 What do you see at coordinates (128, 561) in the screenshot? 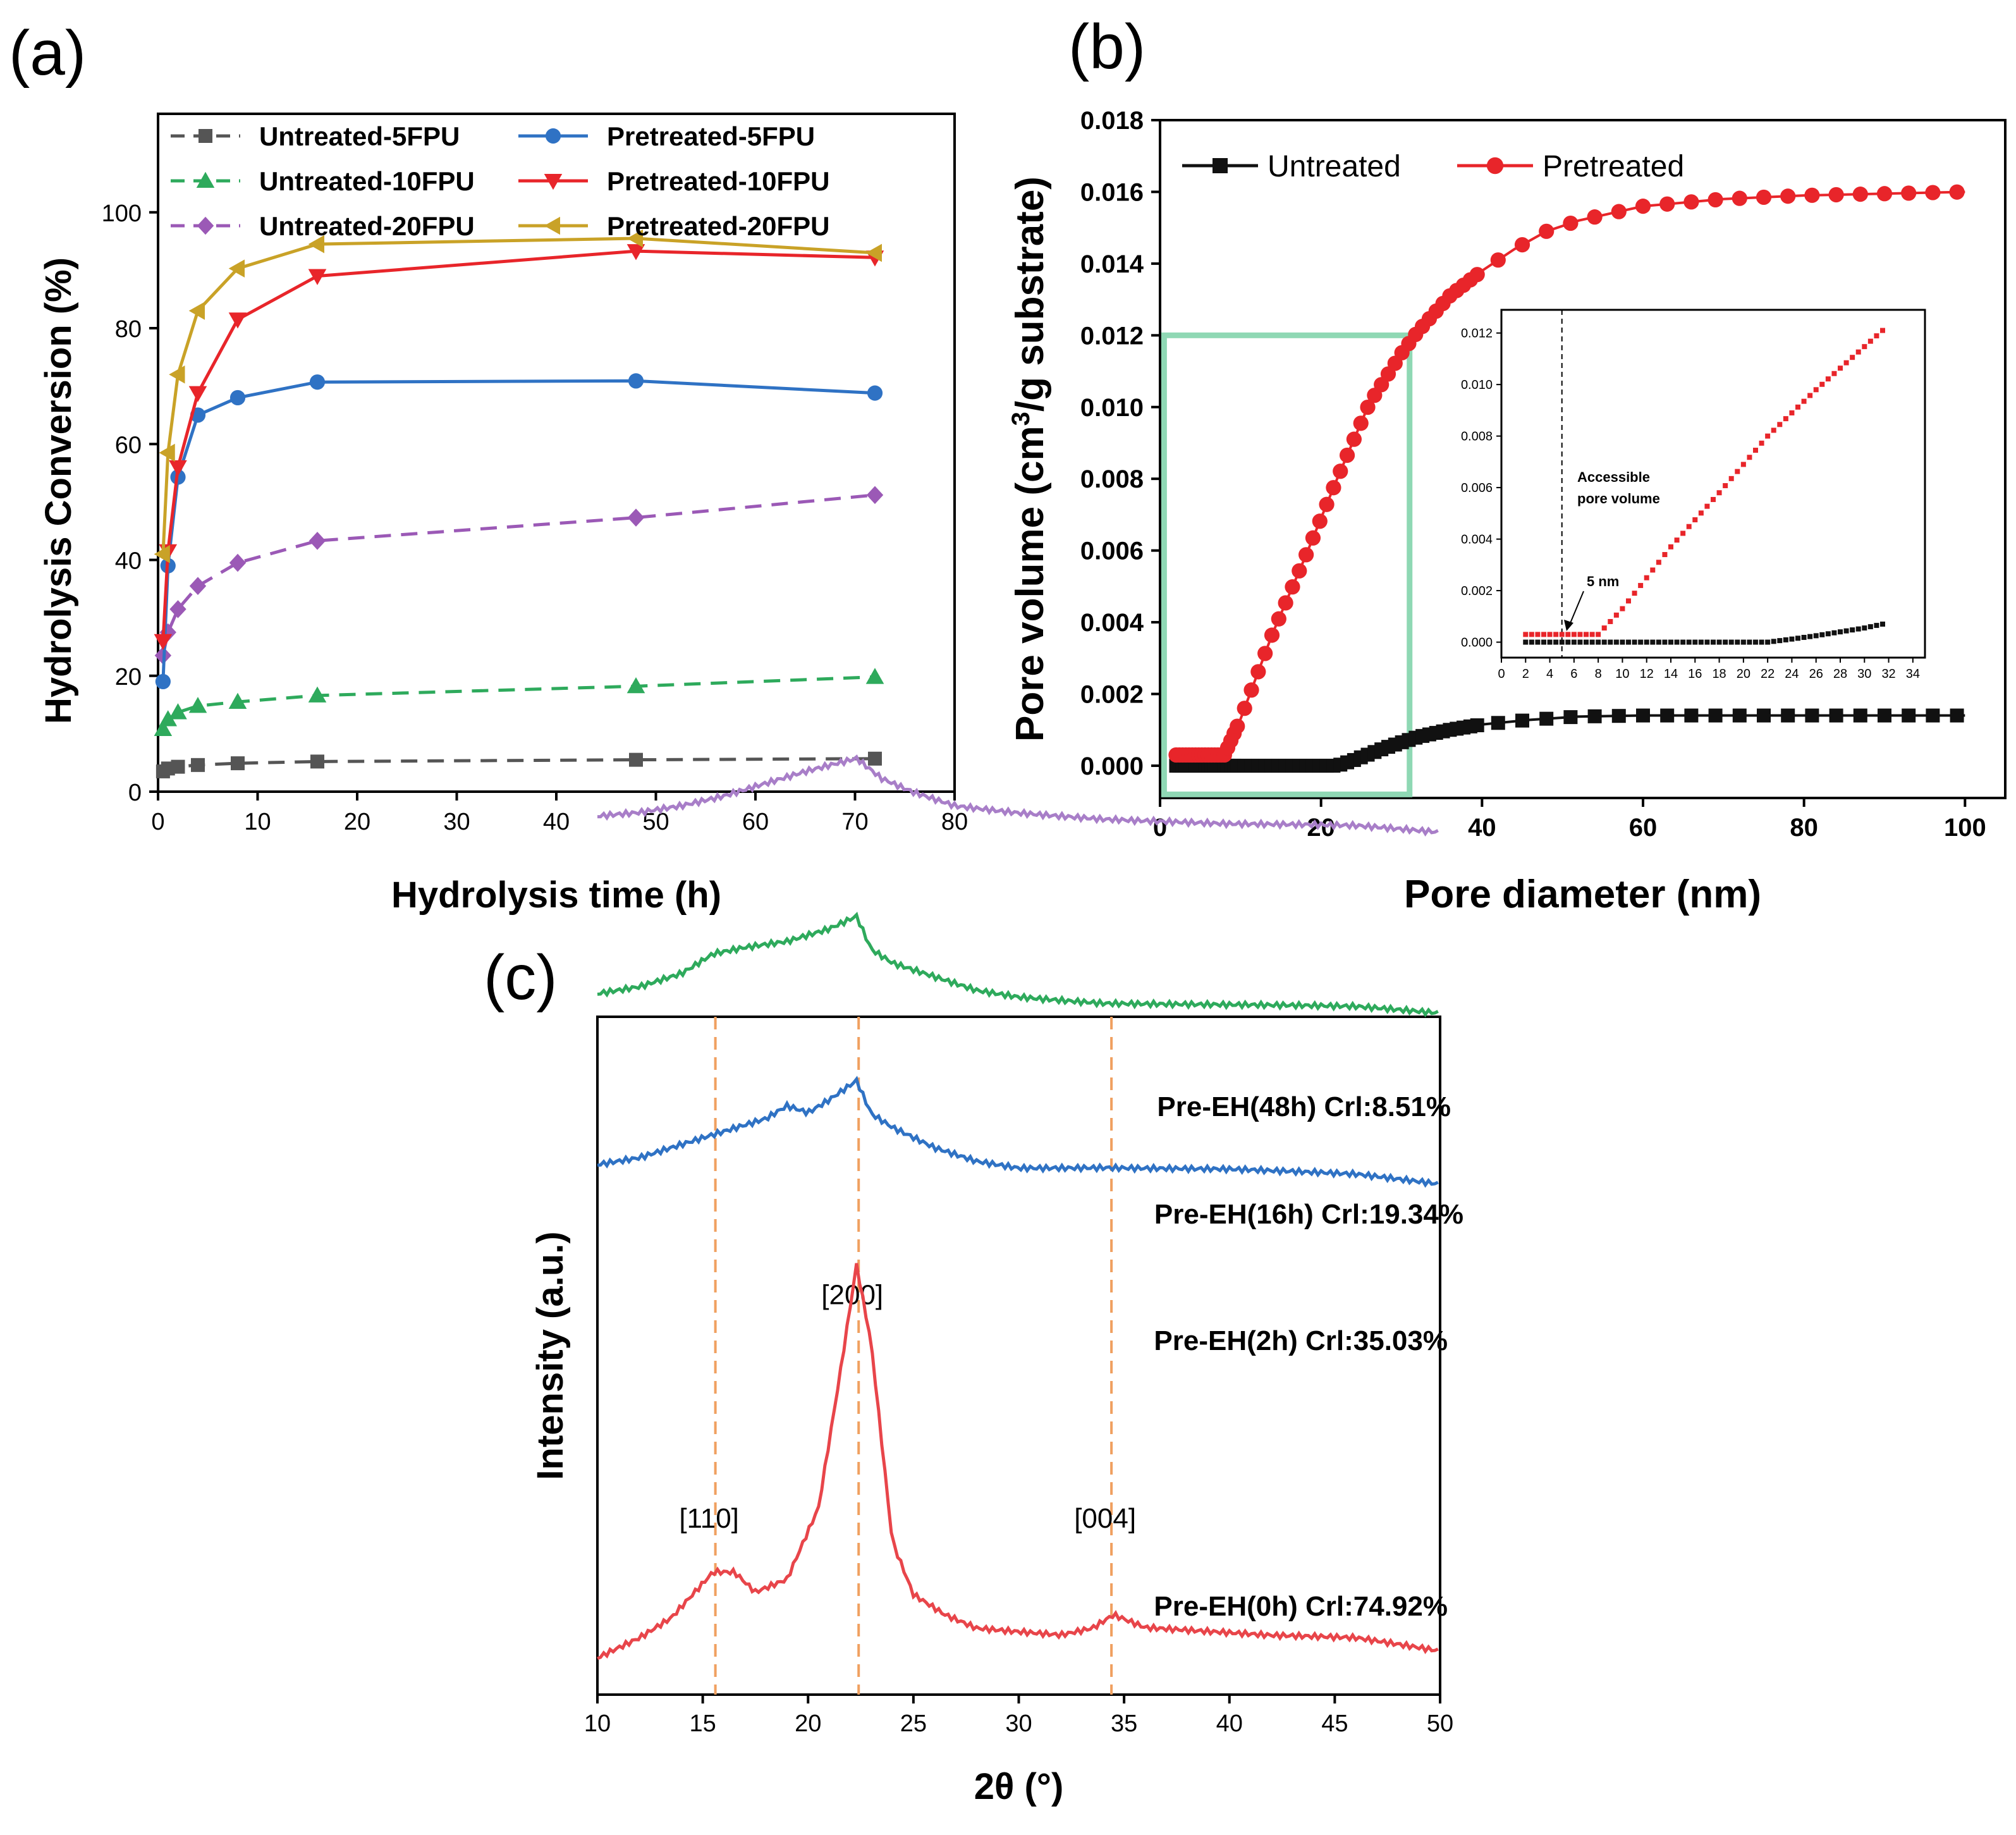
I see `y-tick-label-a: 40` at bounding box center [128, 561].